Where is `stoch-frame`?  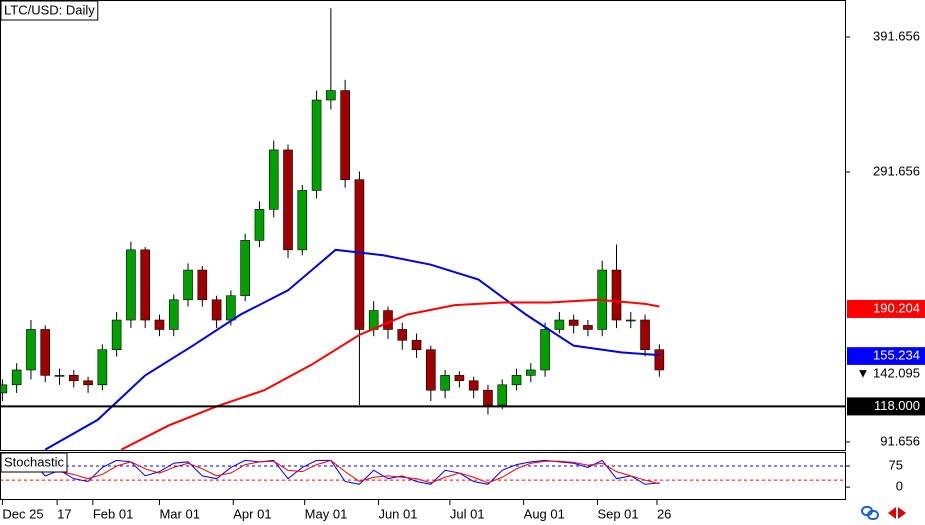 stoch-frame is located at coordinates (423, 476).